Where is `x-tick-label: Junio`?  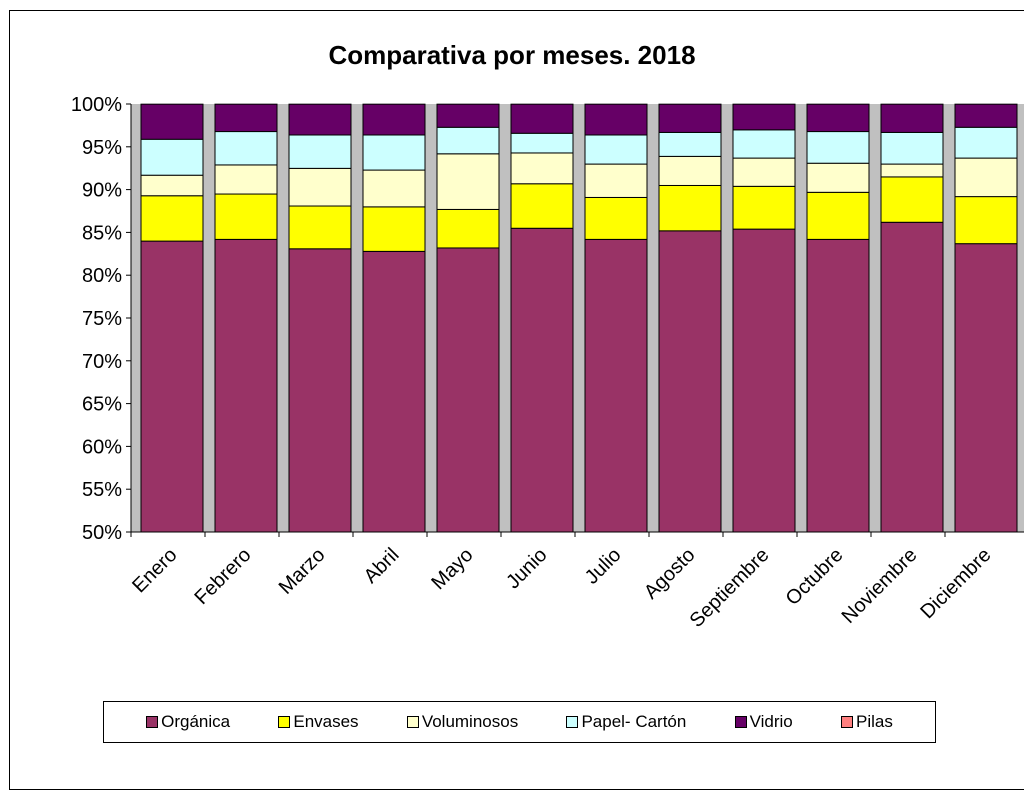 x-tick-label: Junio is located at coordinates (526, 568).